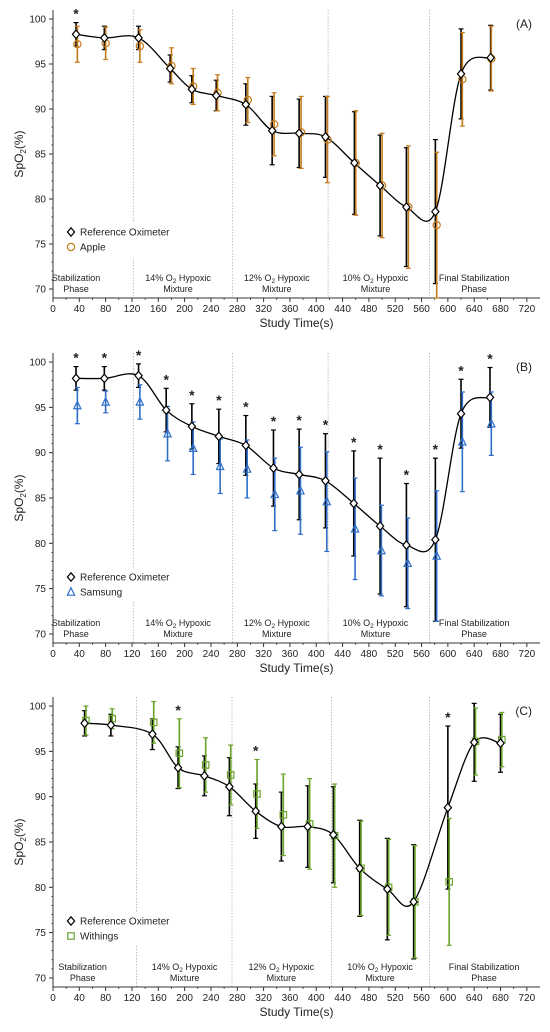 The image size is (550, 1032). Describe the element at coordinates (395, 309) in the screenshot. I see `x-tick-label: 520` at that location.